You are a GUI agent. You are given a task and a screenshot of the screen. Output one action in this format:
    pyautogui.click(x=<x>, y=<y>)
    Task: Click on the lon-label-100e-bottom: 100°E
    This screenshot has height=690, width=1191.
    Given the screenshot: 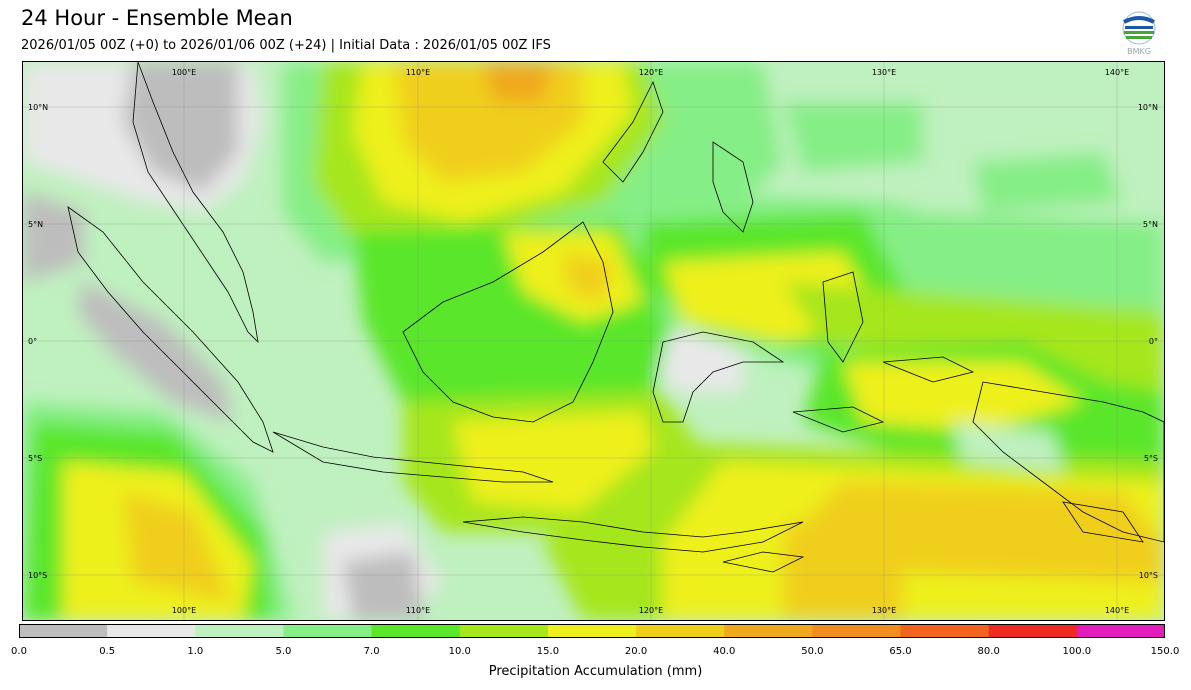 What is the action you would take?
    pyautogui.click(x=184, y=610)
    